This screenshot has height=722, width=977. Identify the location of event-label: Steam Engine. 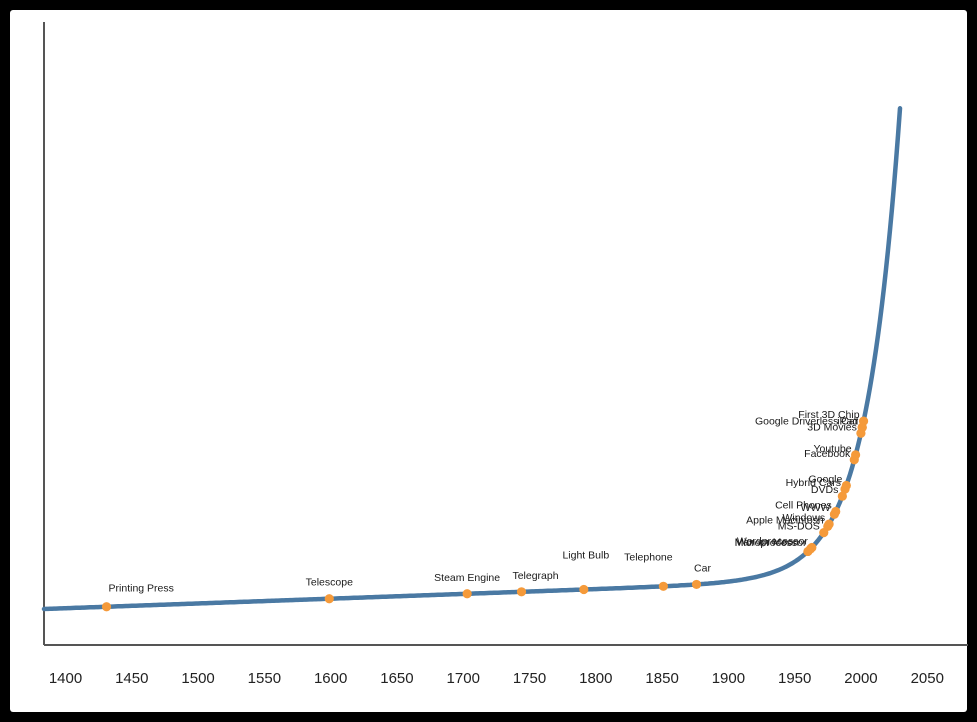
(467, 578).